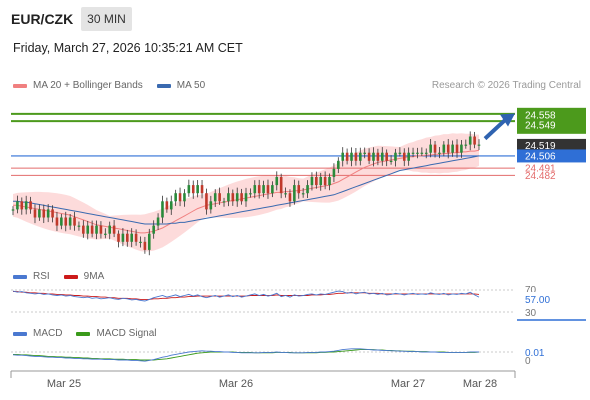 This screenshot has width=590, height=400. I want to click on price-tag-label-24.519: 24.519, so click(540, 146).